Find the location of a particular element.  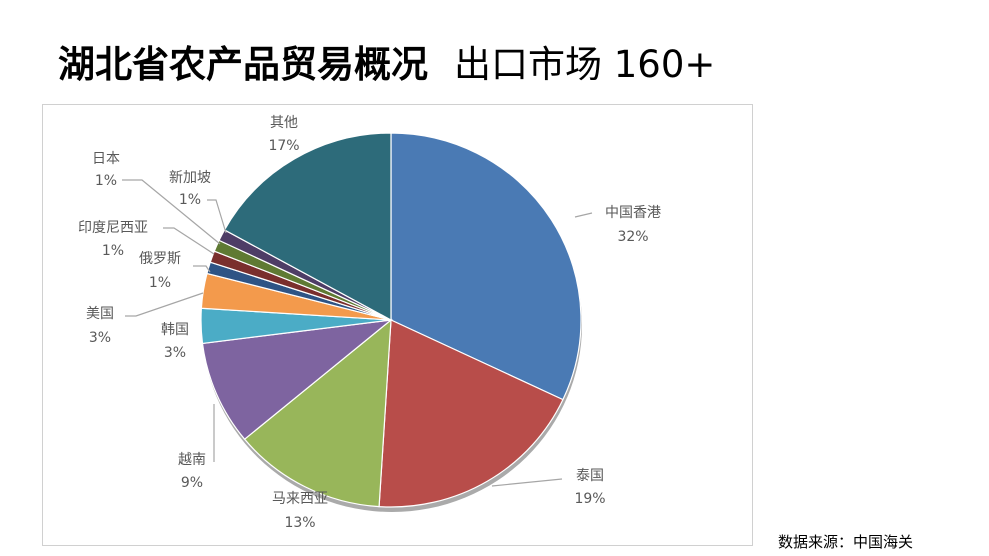

label-value-vietnam: 9% is located at coordinates (192, 483).